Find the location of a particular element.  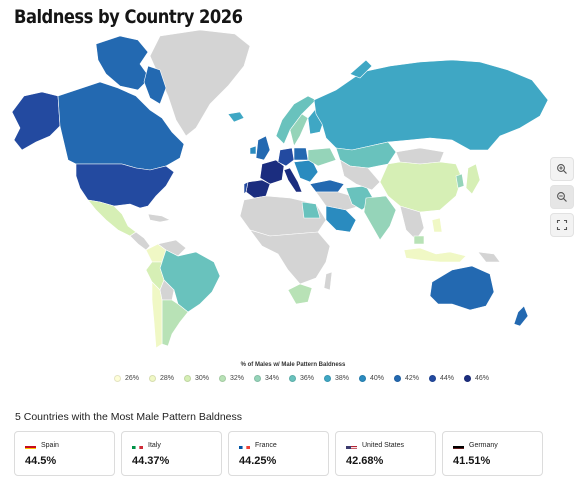

legend-title: % of Males w/ Male Pattern Baldness is located at coordinates (293, 365).